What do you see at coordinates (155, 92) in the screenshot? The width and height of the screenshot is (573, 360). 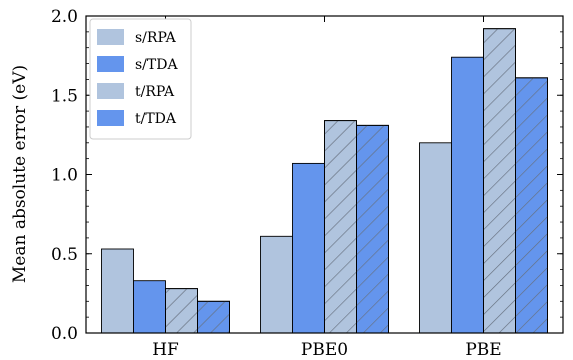 I see `legend-label-t-rpa: t/RPA` at bounding box center [155, 92].